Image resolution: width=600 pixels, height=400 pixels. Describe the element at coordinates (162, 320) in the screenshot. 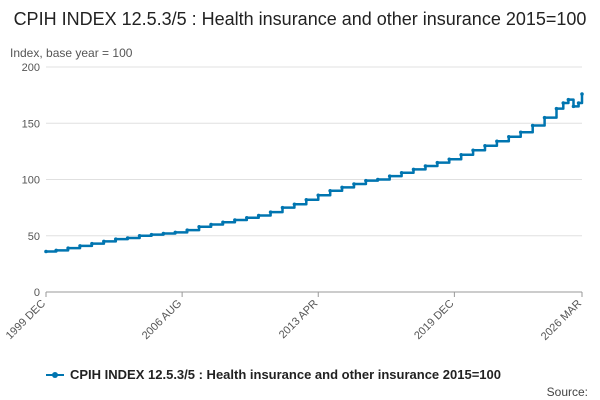

I see `x-tick-label: 2006 AUG` at that location.